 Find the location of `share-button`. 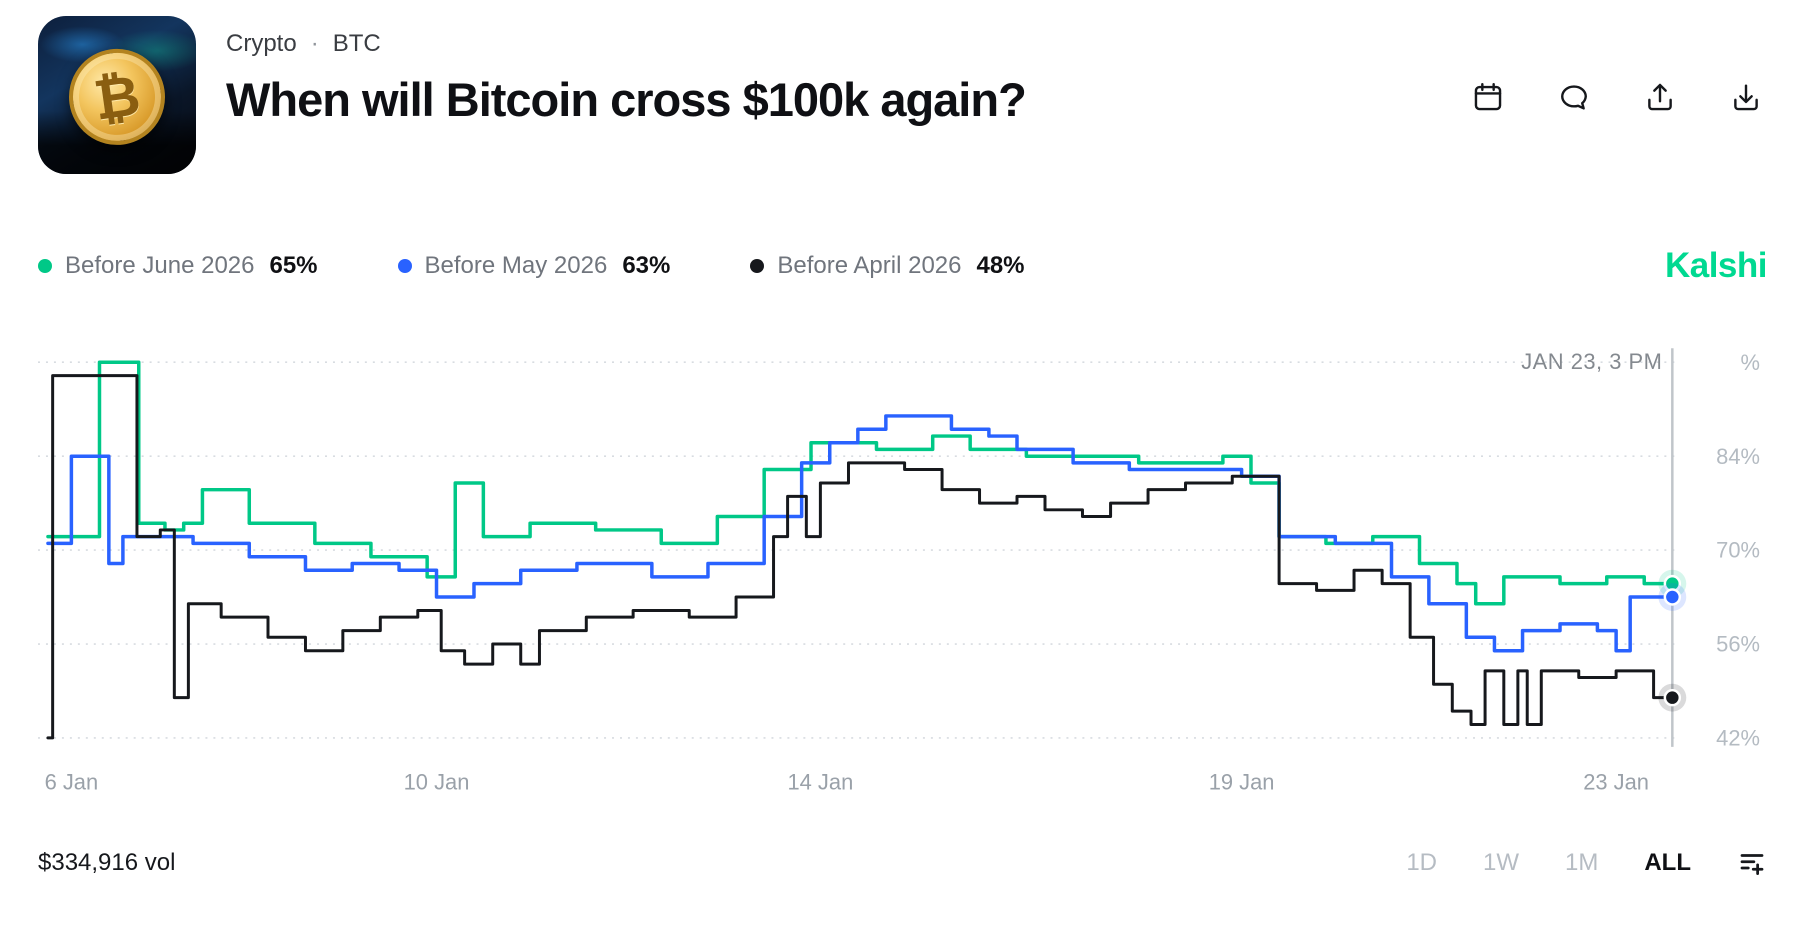

share-button is located at coordinates (1660, 97).